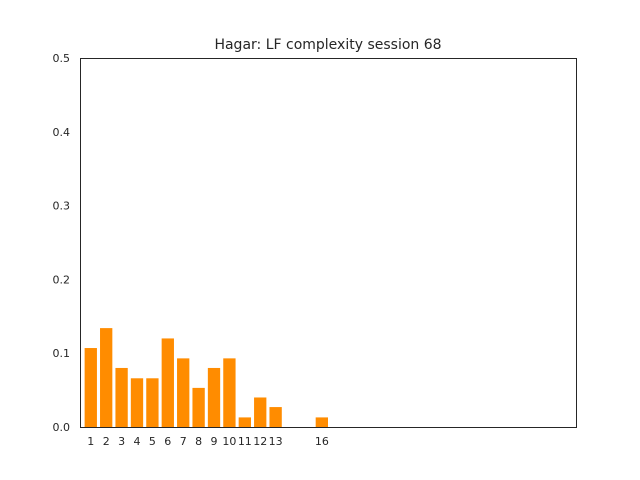 Image resolution: width=640 pixels, height=480 pixels. I want to click on x-tick-label: 10, so click(229, 441).